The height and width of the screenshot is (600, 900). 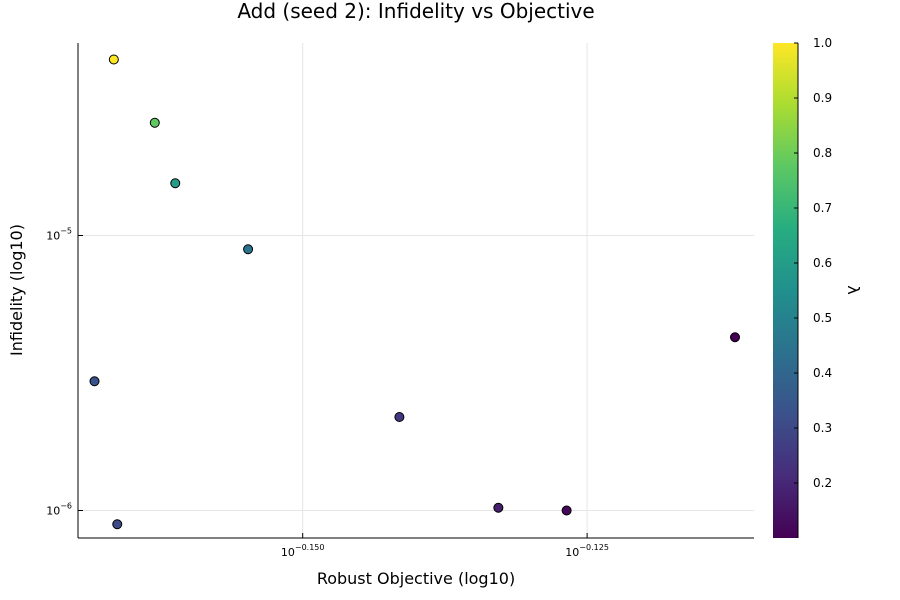 What do you see at coordinates (416, 578) in the screenshot?
I see `x-axis-label: Robust Objective (log10)` at bounding box center [416, 578].